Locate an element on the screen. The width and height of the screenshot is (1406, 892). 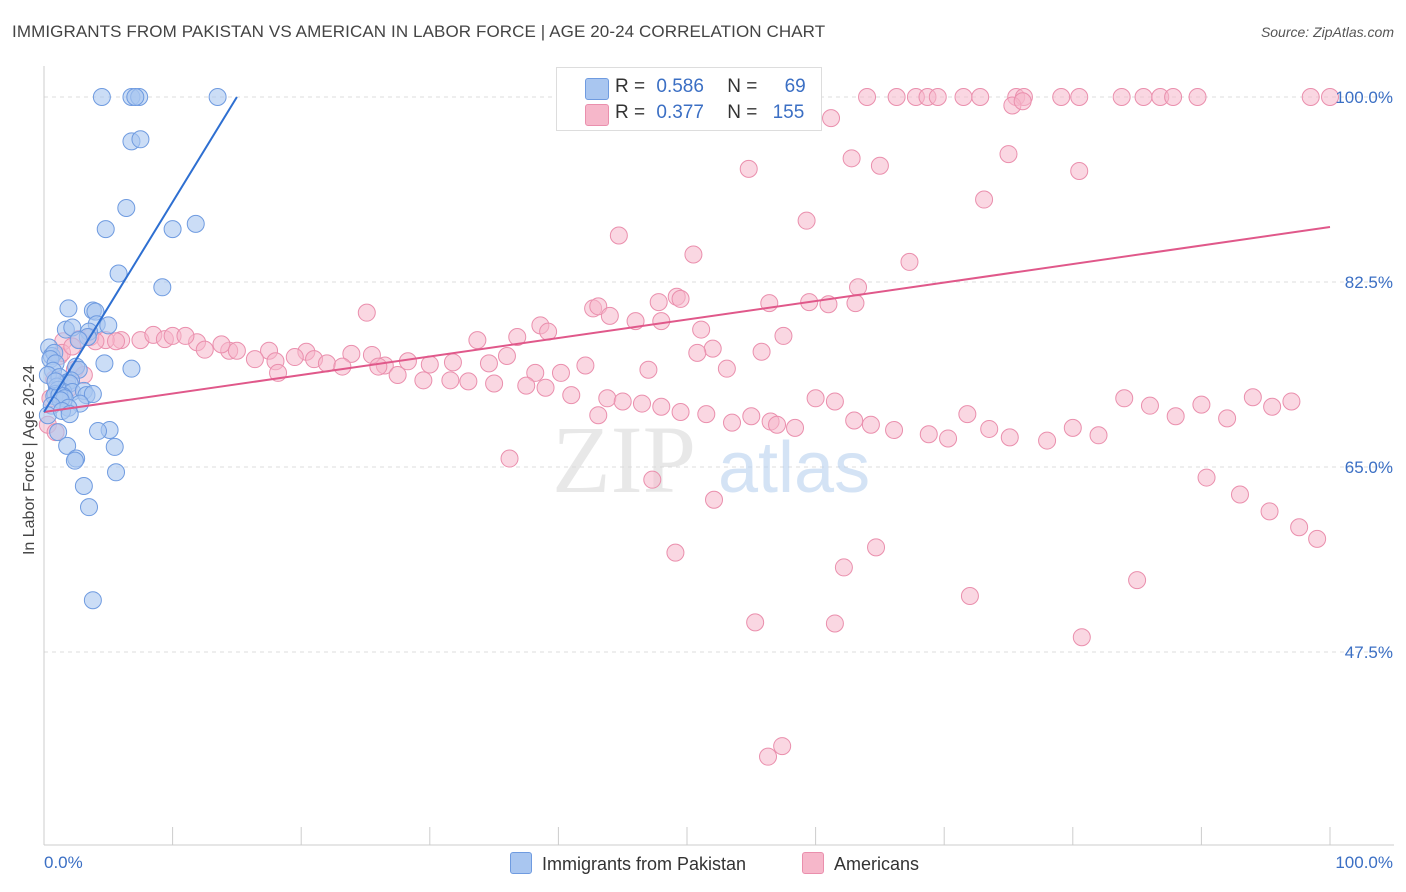
pakistan-trend-line is located at coordinates (140, 254).